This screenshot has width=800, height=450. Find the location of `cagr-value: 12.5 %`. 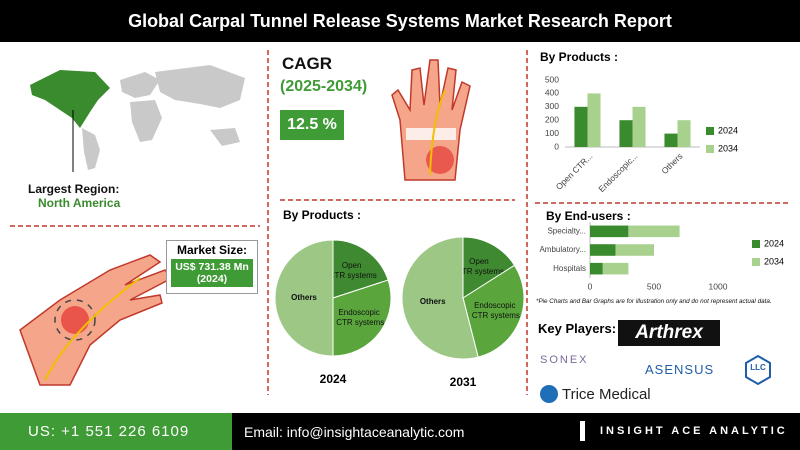

cagr-value: 12.5 % is located at coordinates (312, 125).